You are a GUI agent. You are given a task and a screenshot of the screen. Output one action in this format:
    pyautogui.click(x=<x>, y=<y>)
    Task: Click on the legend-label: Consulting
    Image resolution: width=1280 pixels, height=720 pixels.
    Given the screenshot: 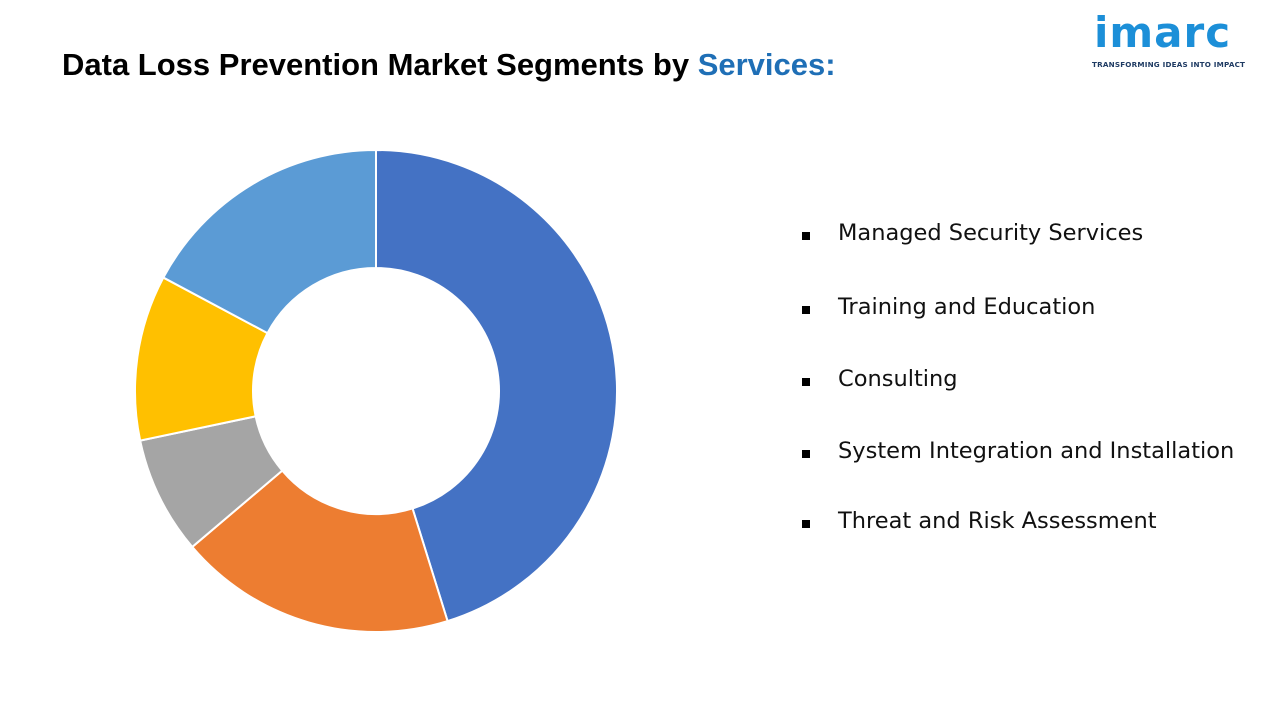 What is the action you would take?
    pyautogui.click(x=898, y=379)
    